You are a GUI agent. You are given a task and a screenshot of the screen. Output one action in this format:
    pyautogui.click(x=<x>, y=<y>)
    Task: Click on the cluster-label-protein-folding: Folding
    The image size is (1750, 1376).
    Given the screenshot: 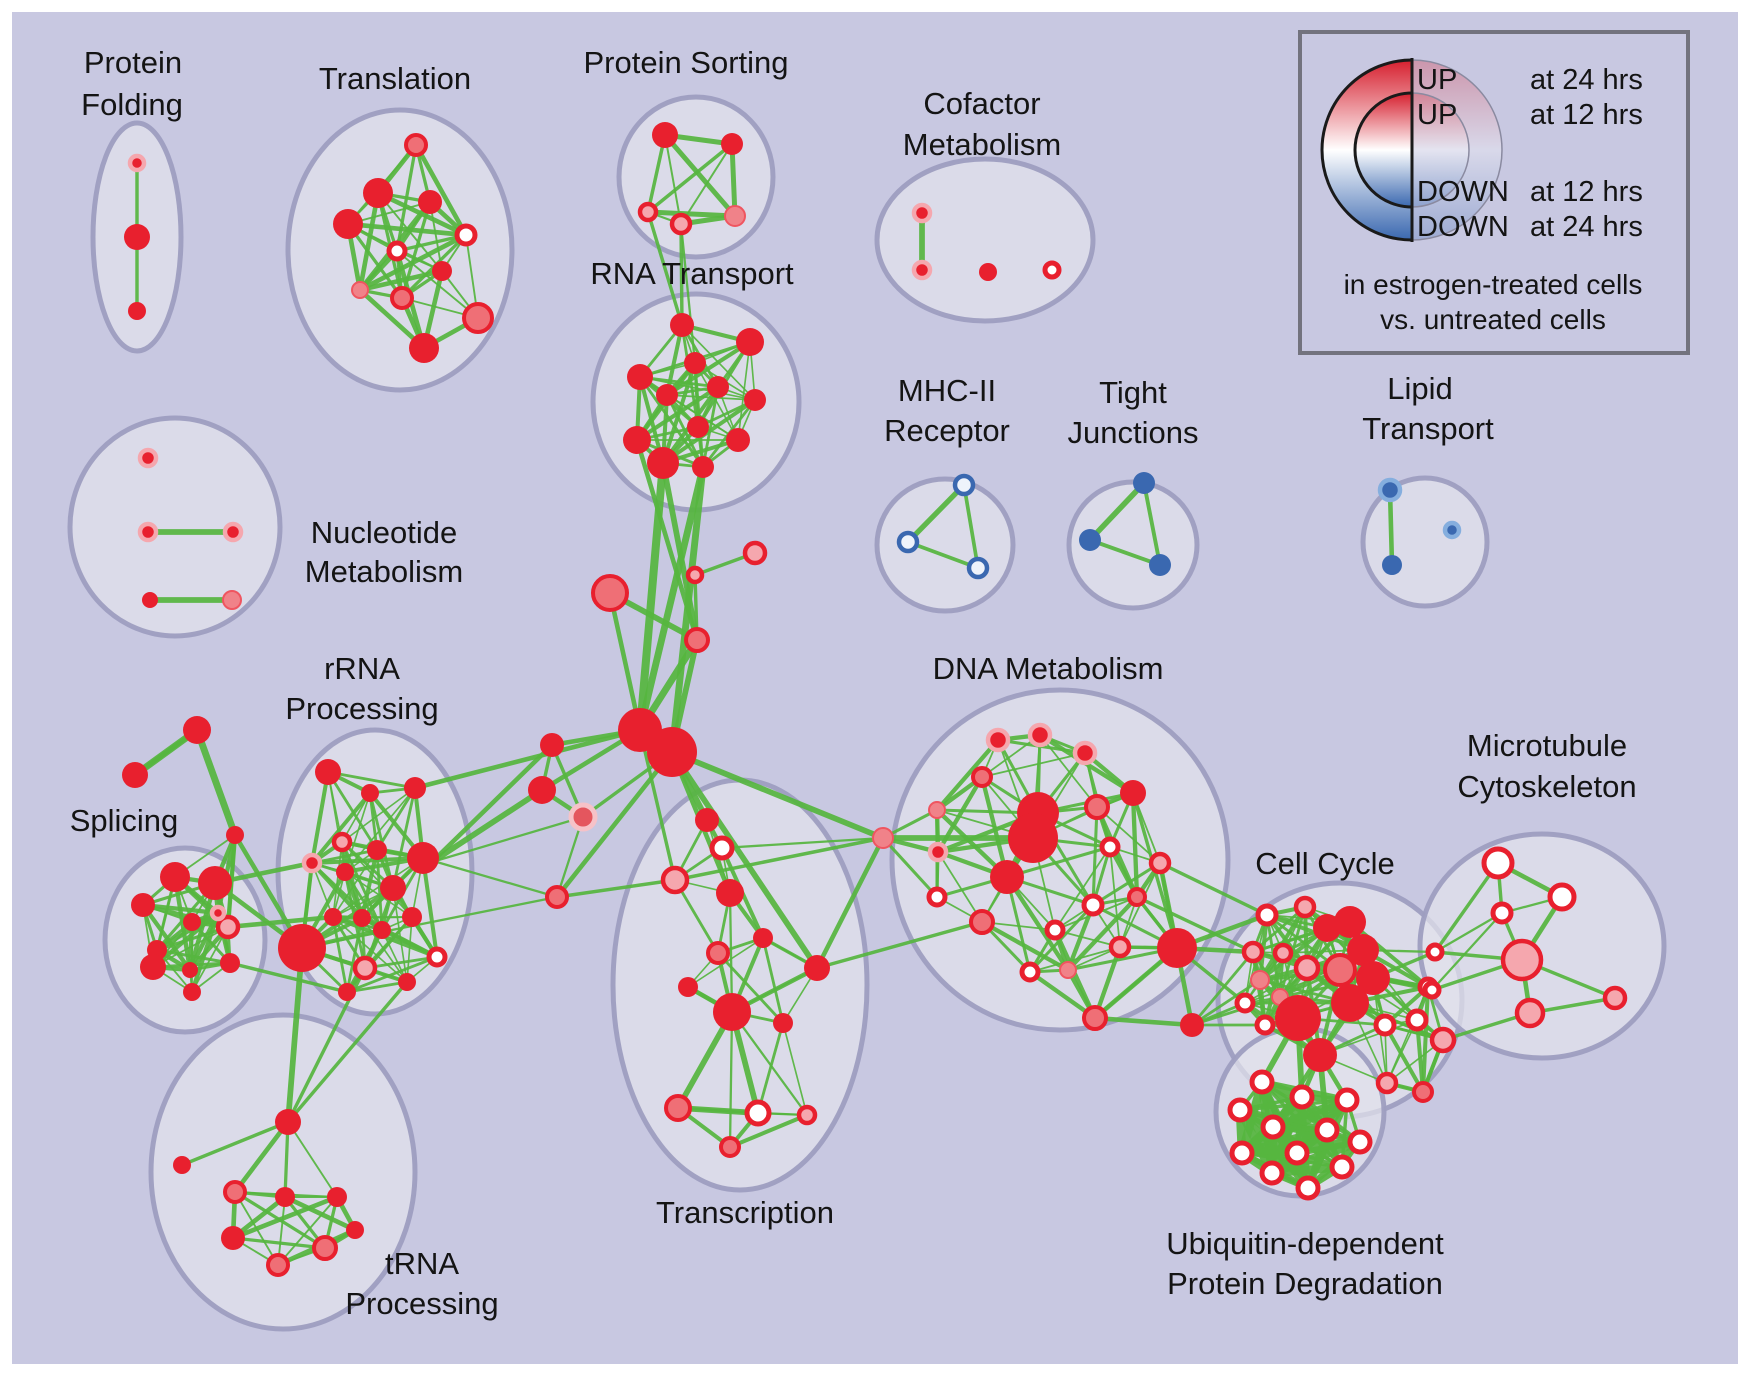 What is the action you would take?
    pyautogui.click(x=132, y=104)
    